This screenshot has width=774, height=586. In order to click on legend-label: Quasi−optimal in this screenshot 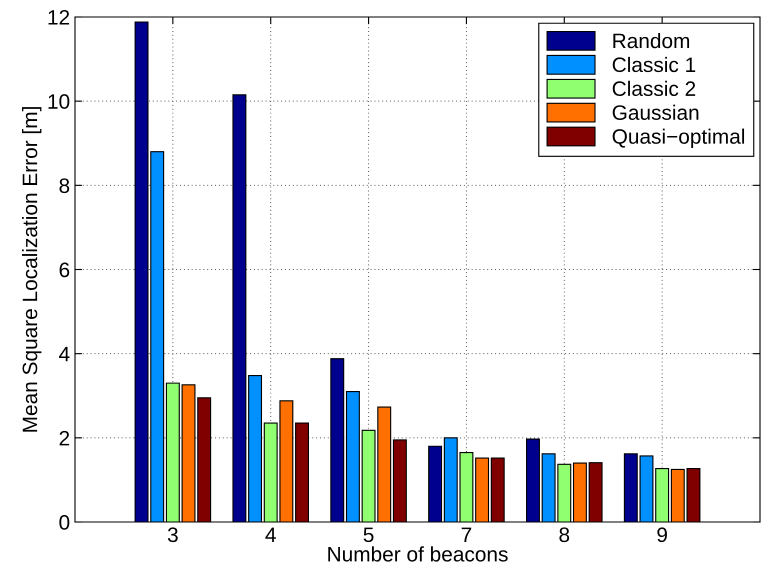, I will do `click(678, 138)`.